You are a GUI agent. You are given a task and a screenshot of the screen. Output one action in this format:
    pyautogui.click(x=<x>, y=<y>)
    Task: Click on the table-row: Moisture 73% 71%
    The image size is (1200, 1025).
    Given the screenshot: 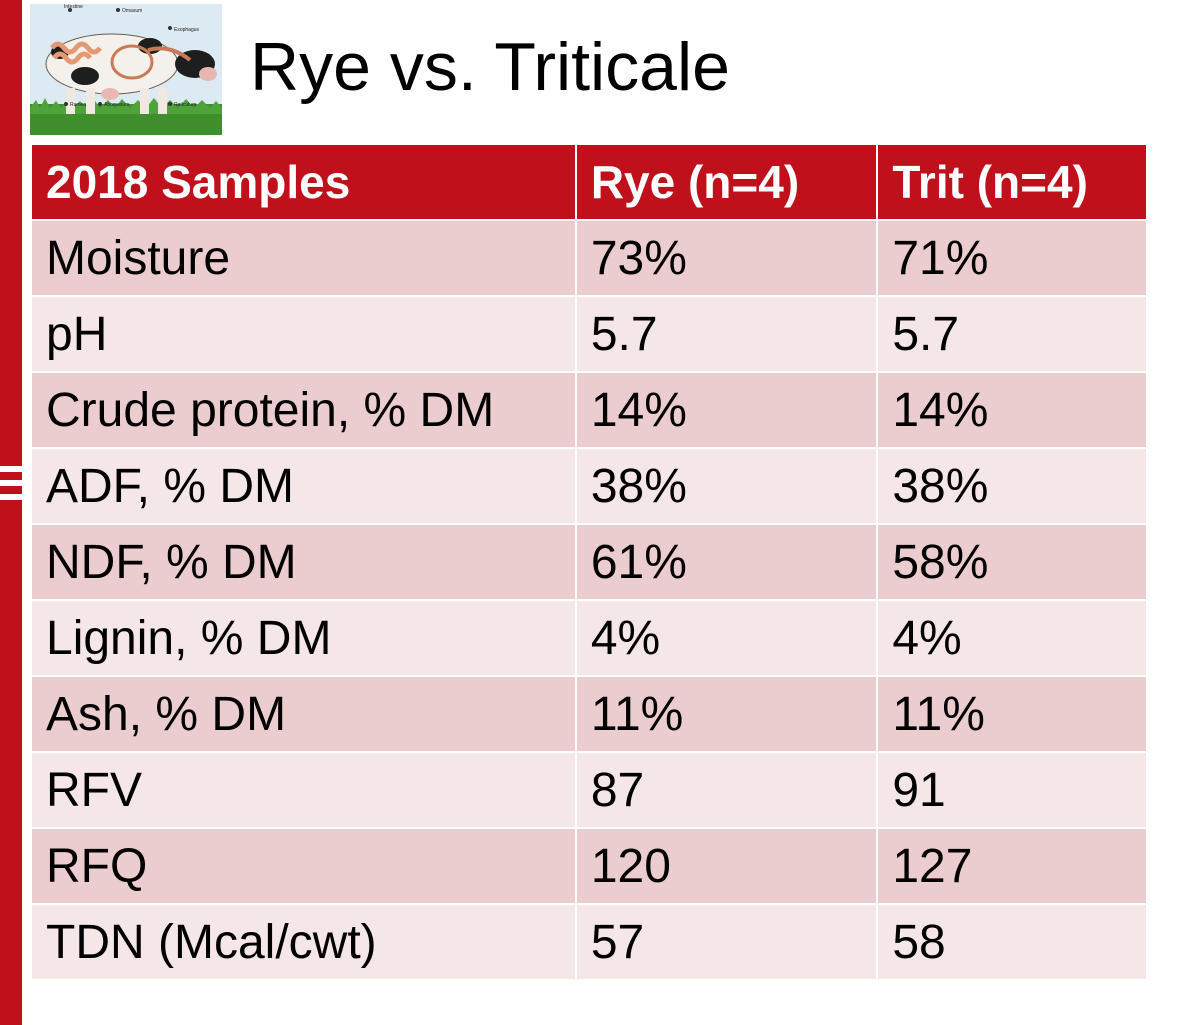 What is the action you would take?
    pyautogui.click(x=589, y=258)
    